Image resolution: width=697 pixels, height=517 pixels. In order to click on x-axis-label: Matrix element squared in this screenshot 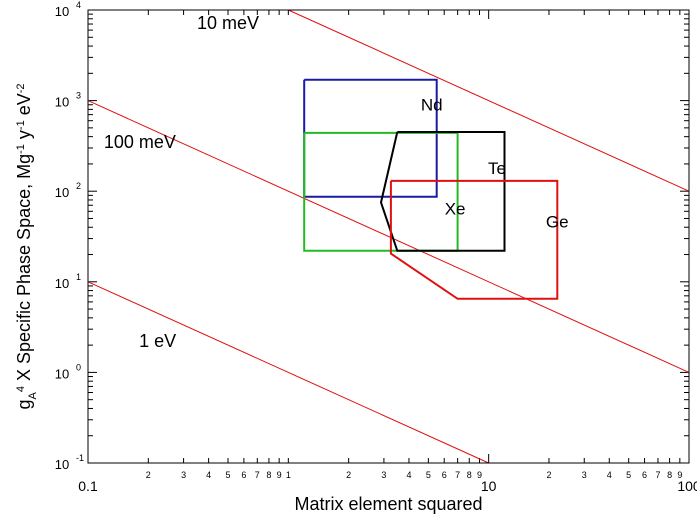, I will do `click(388, 504)`.